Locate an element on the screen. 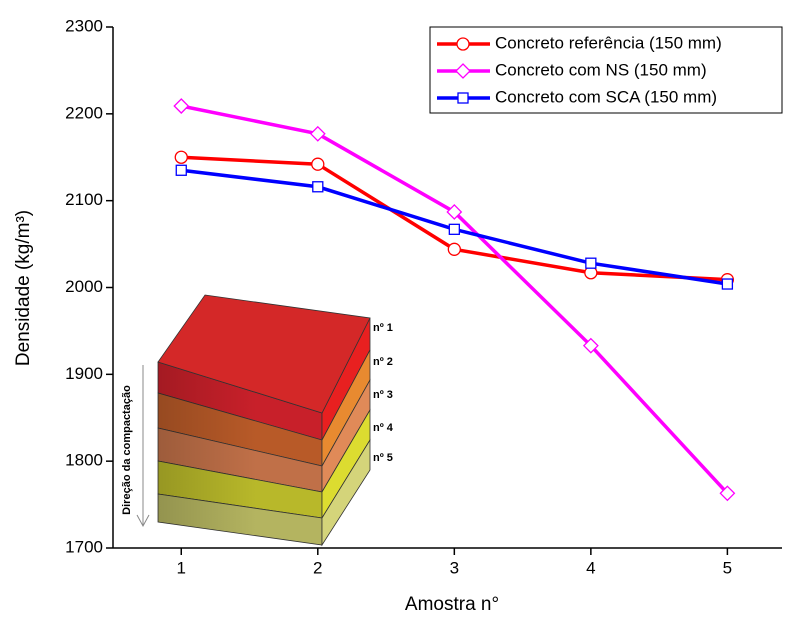 Image resolution: width=791 pixels, height=617 pixels. legend-label: Concreto referência (150 mm) is located at coordinates (608, 42).